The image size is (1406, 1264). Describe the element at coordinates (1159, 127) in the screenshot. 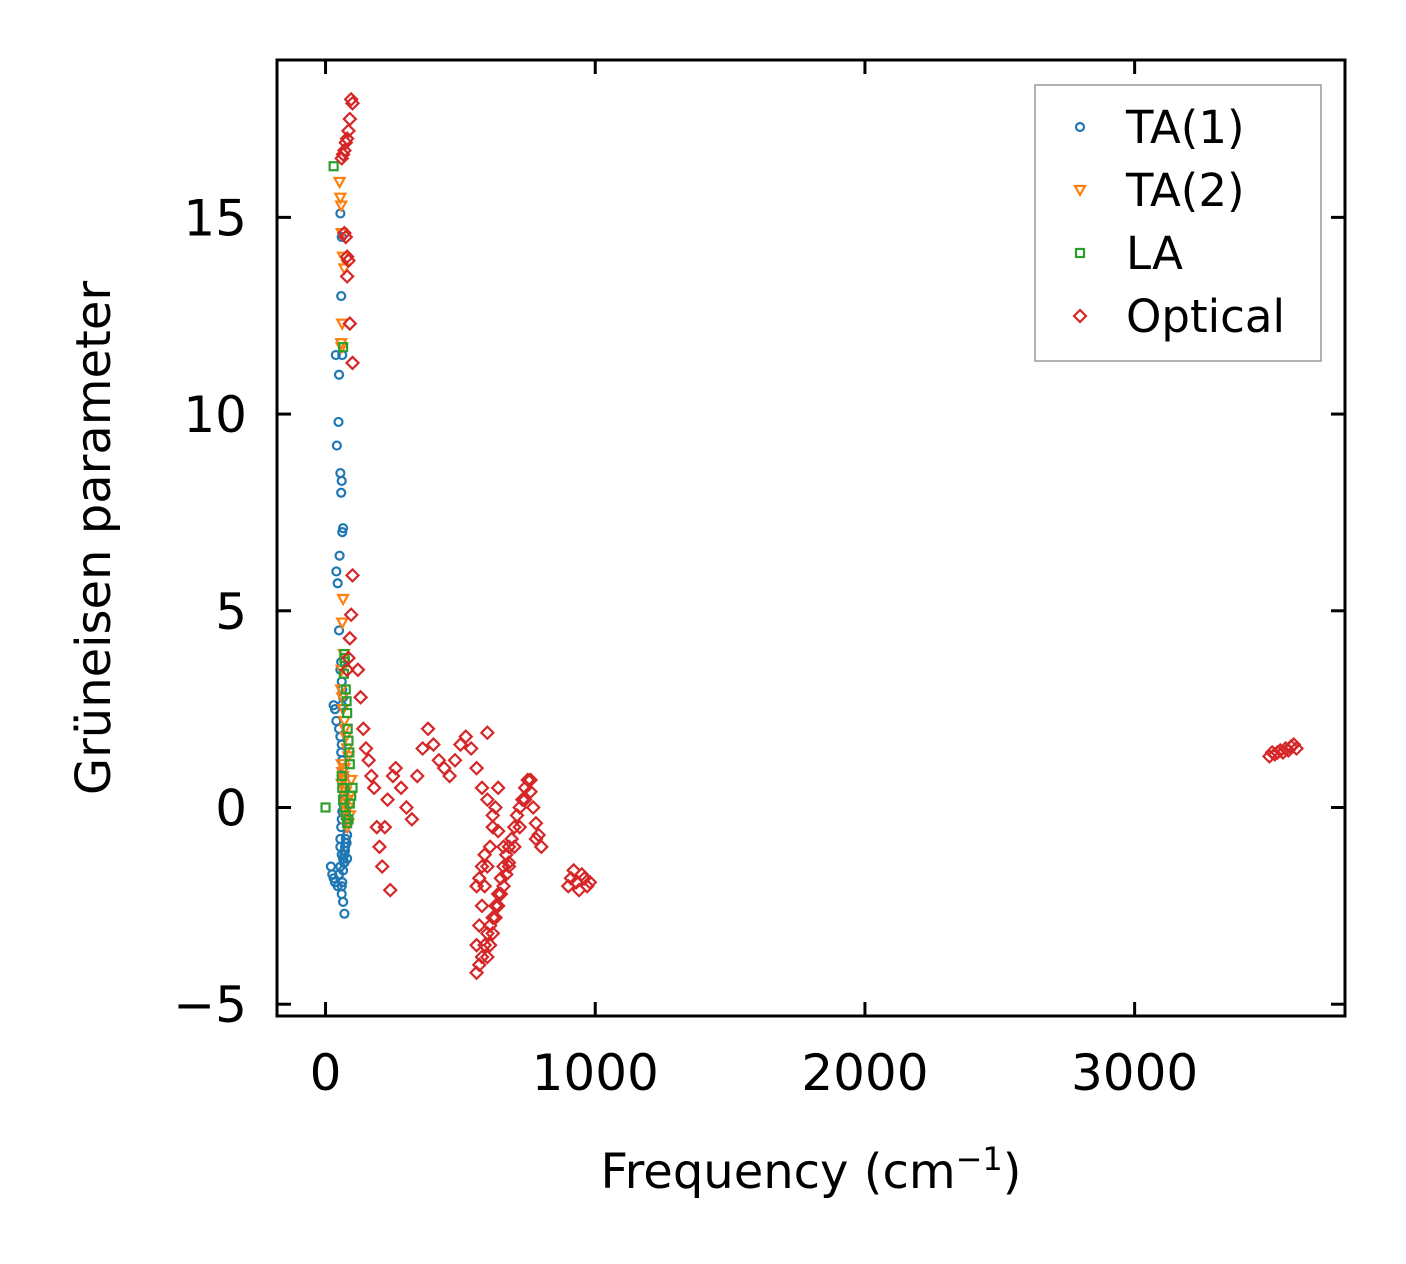

I see `legend-item: TA(1)` at that location.